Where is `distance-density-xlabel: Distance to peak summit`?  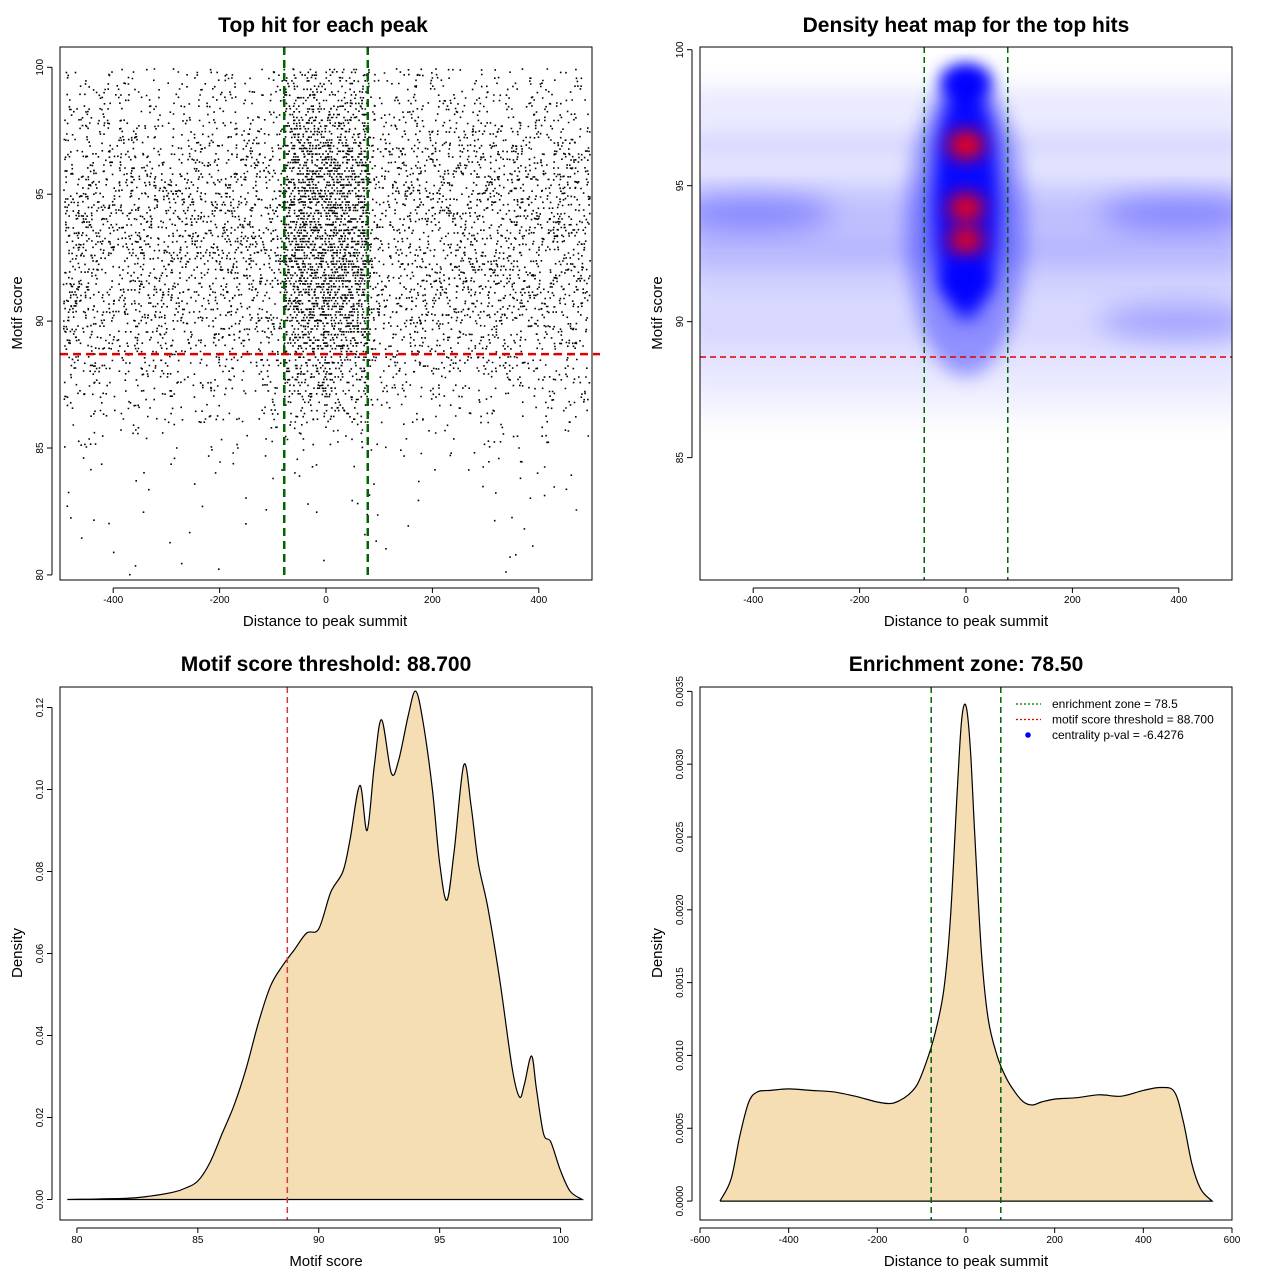
distance-density-xlabel: Distance to peak summit is located at coordinates (966, 1261).